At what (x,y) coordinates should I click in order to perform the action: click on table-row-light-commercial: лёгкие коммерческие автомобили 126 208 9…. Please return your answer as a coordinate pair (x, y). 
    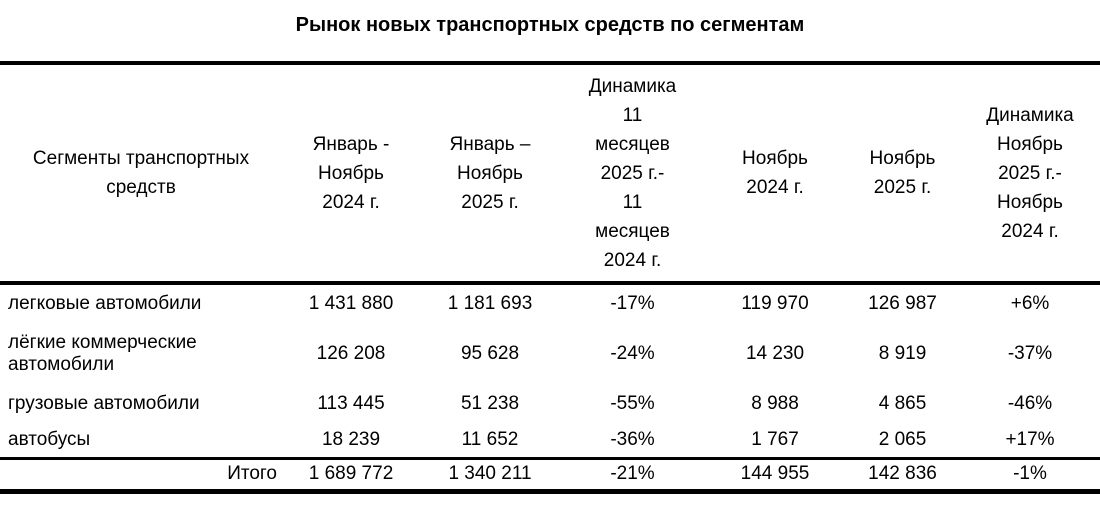
    Looking at the image, I should click on (550, 354).